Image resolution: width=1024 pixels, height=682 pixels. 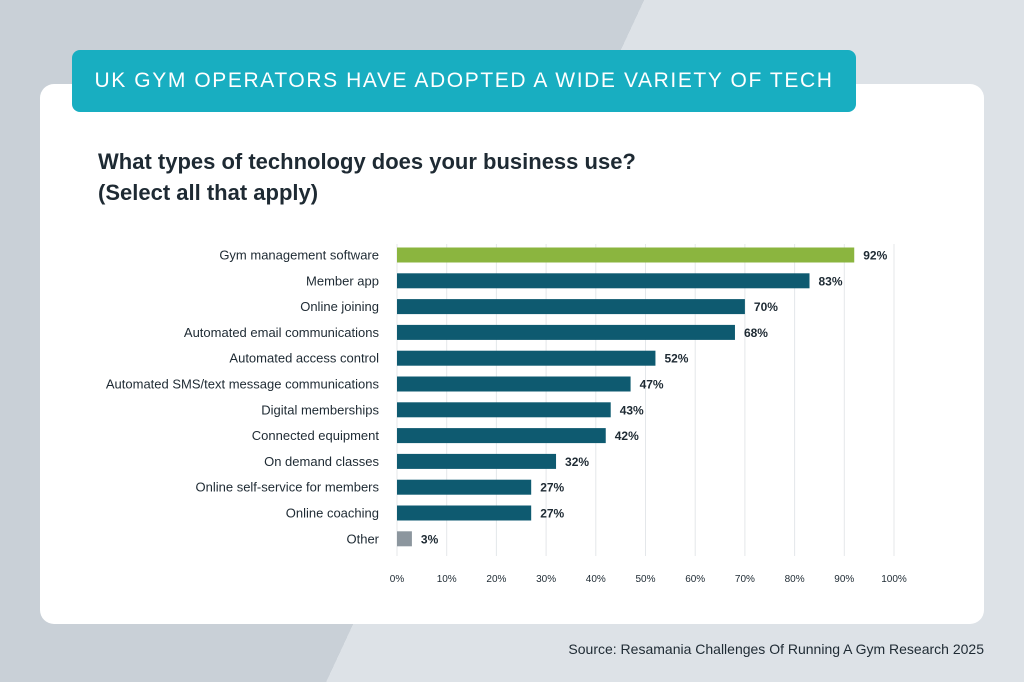 I want to click on category-label: Automated access control, so click(x=304, y=358).